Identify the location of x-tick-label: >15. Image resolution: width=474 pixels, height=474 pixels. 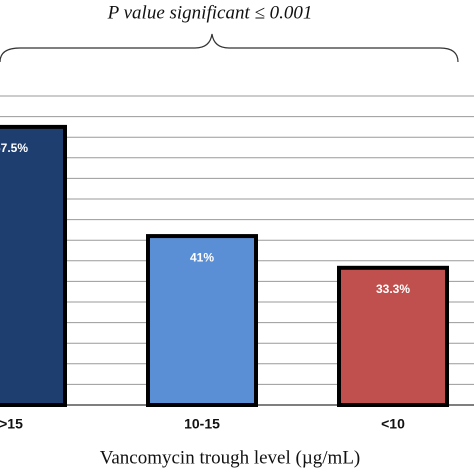
(11, 424).